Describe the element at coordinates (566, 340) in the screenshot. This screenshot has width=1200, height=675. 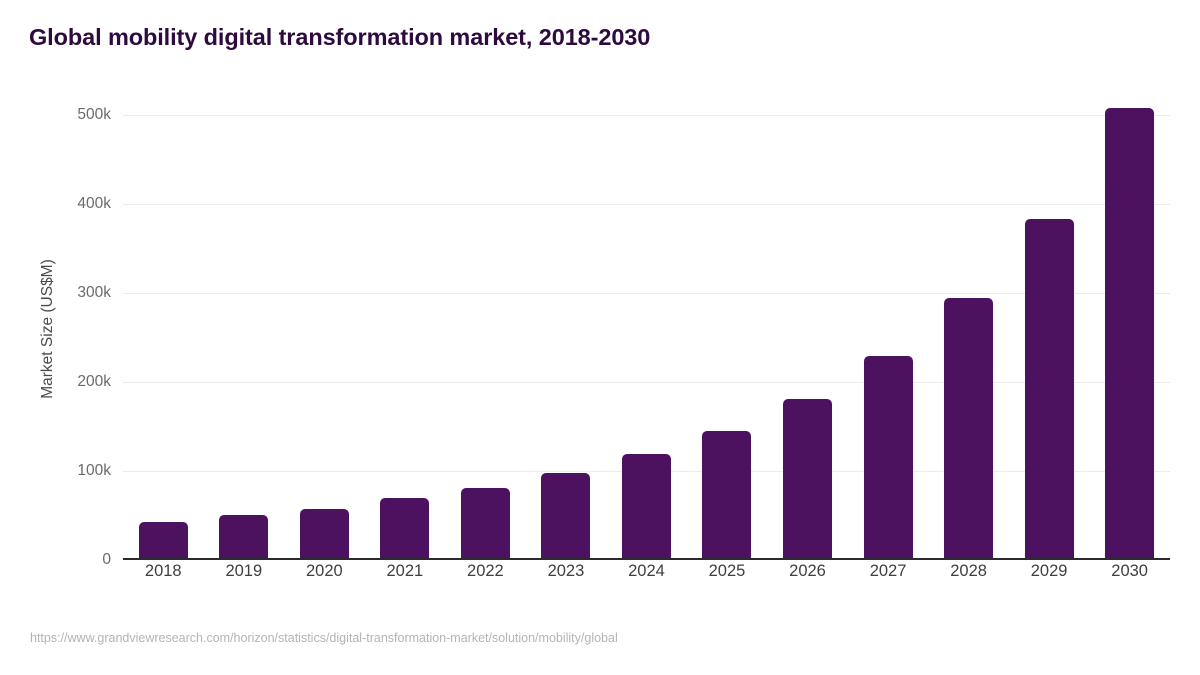
I see `bar-slot: 2023` at that location.